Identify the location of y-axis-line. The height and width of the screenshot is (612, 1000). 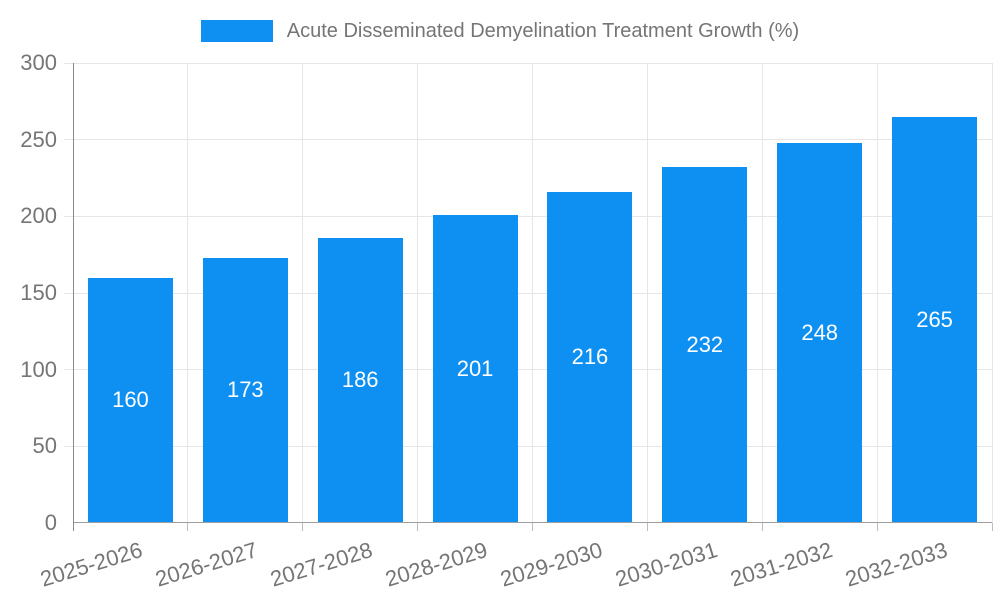
(73, 297).